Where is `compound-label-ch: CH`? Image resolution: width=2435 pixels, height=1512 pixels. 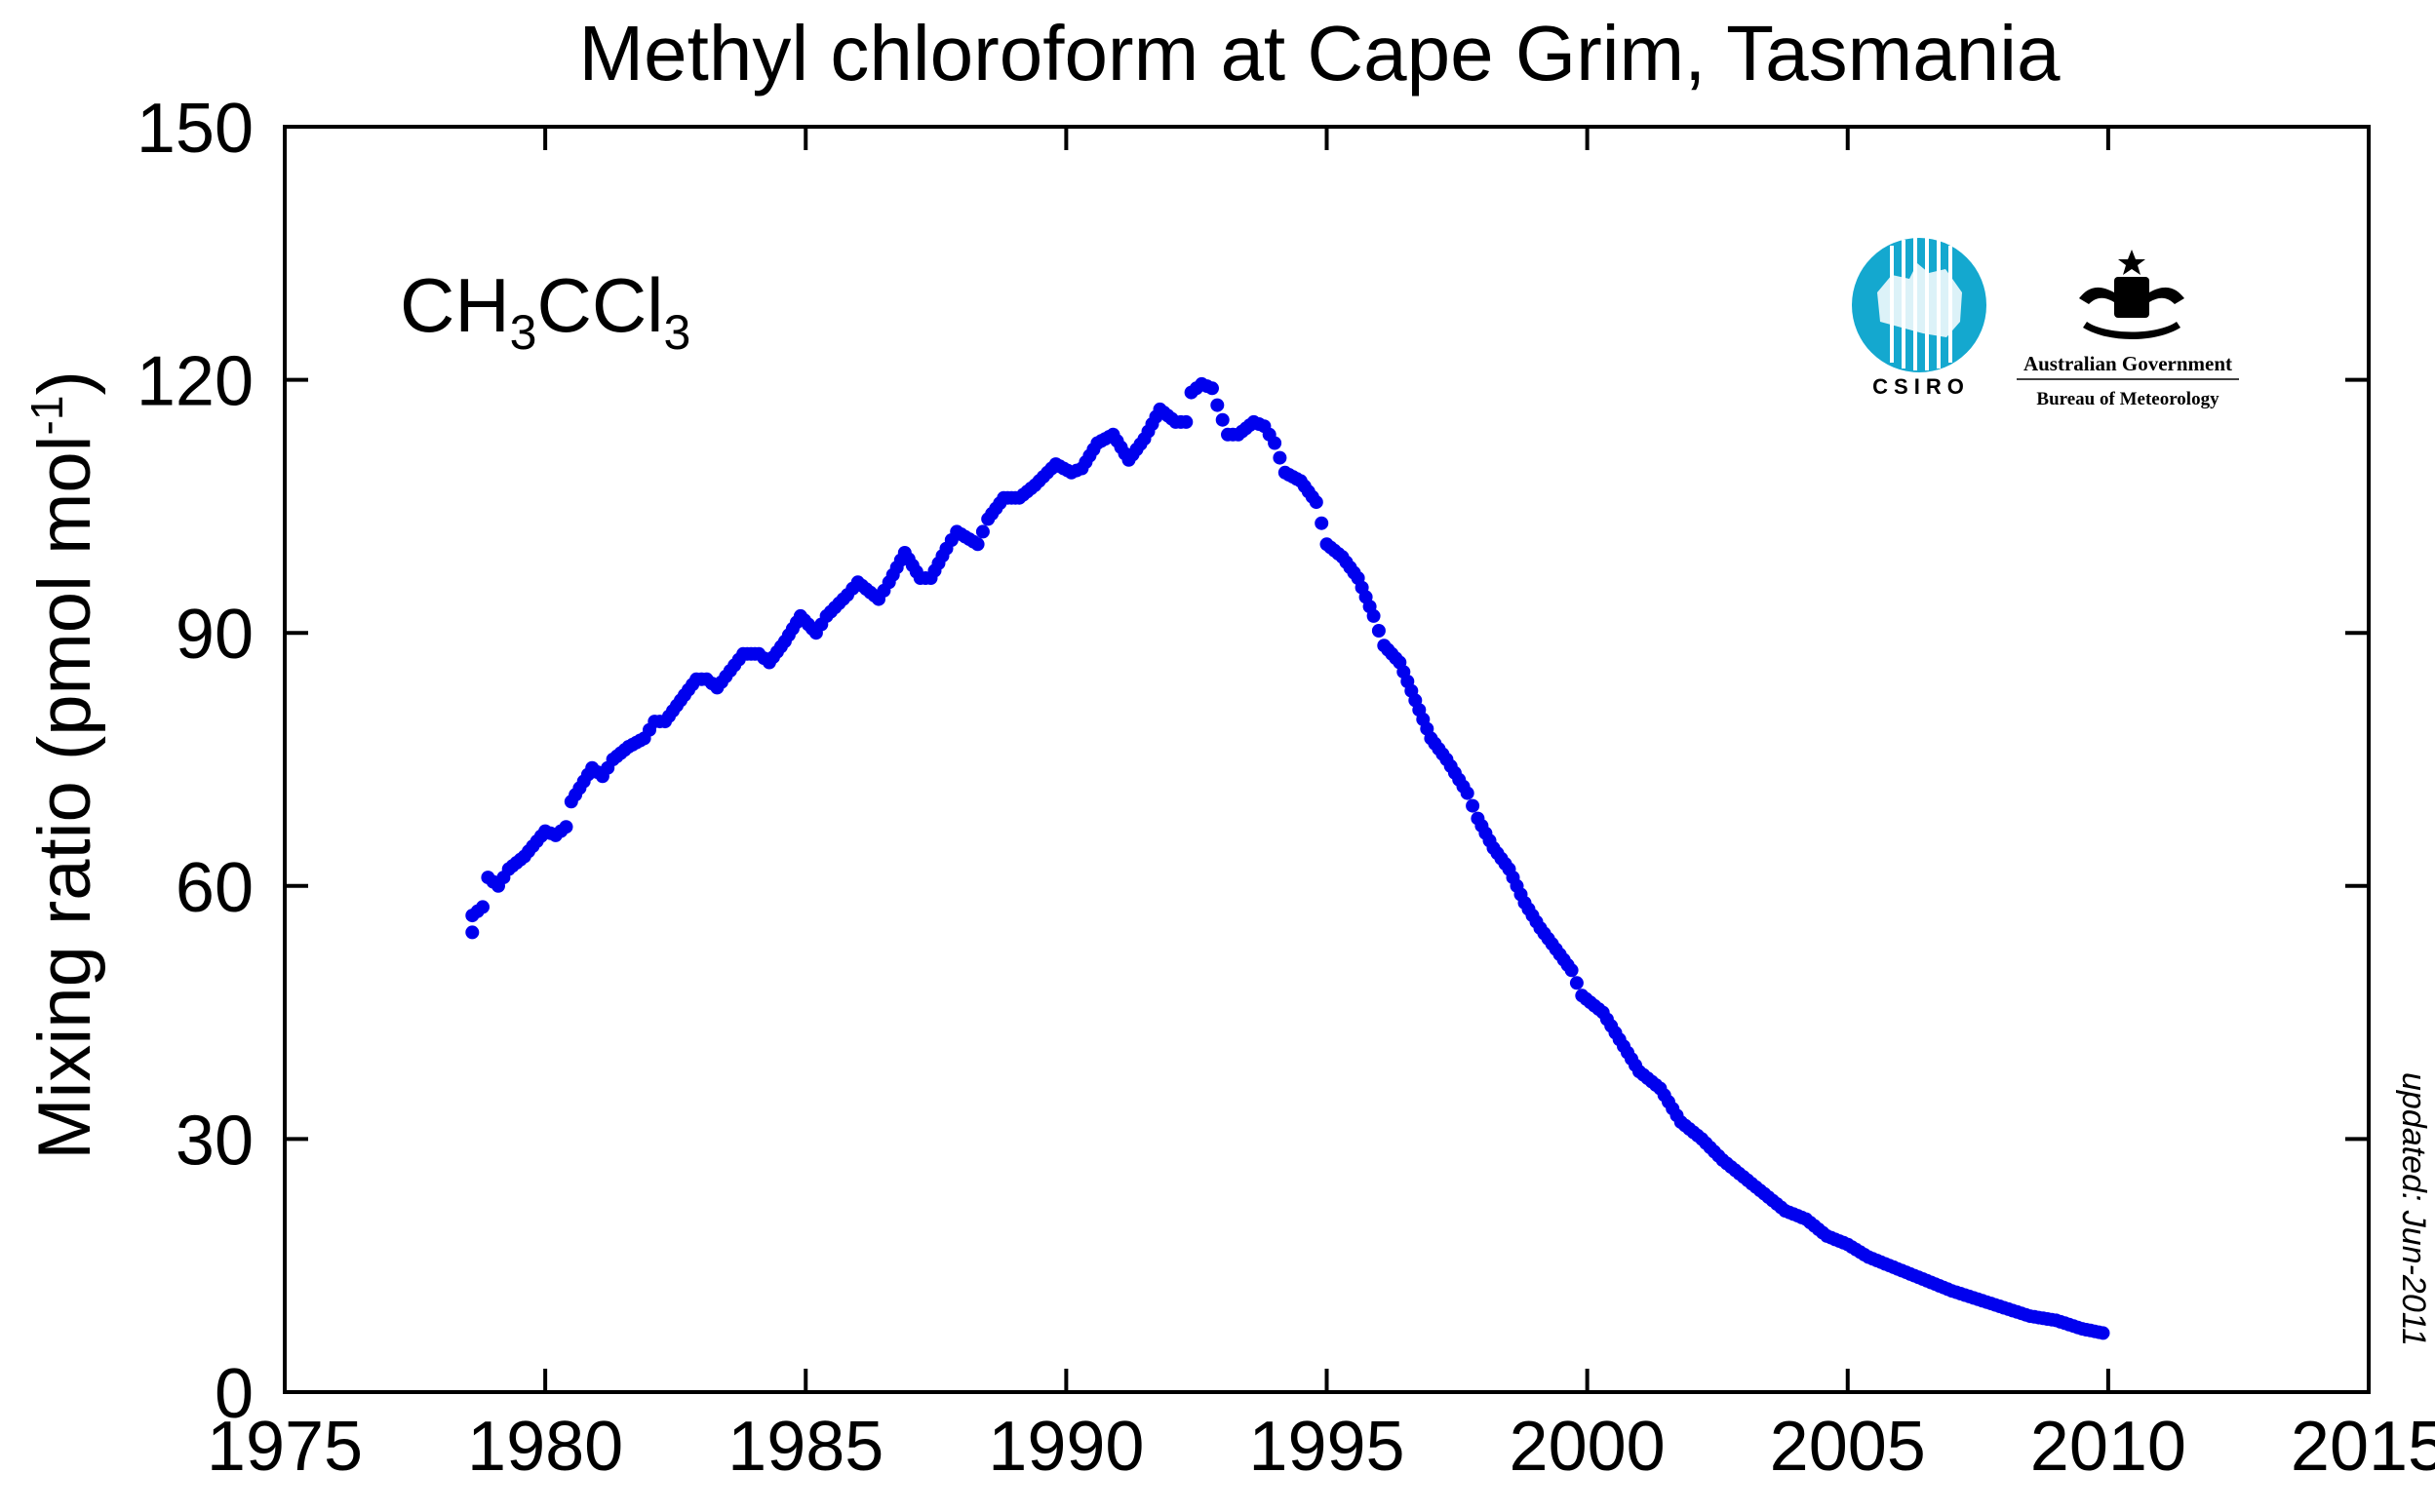 compound-label-ch: CH is located at coordinates (455, 305).